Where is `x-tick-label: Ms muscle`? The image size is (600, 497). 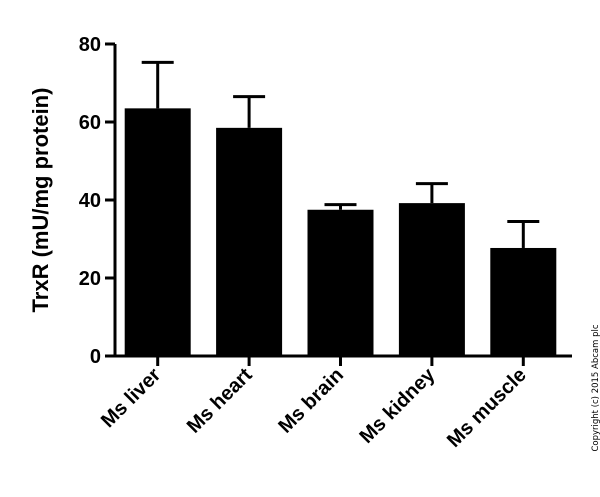 x-tick-label: Ms muscle is located at coordinates (487, 408).